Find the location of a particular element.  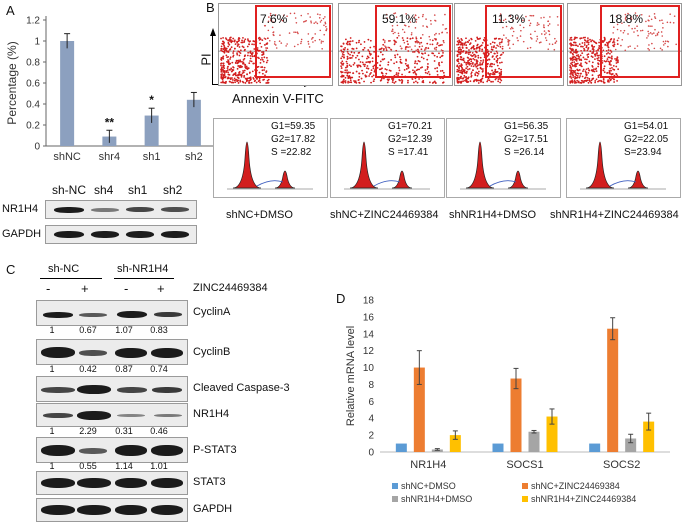

bar-SOCS1-shNC+DMSO is located at coordinates (498, 447).